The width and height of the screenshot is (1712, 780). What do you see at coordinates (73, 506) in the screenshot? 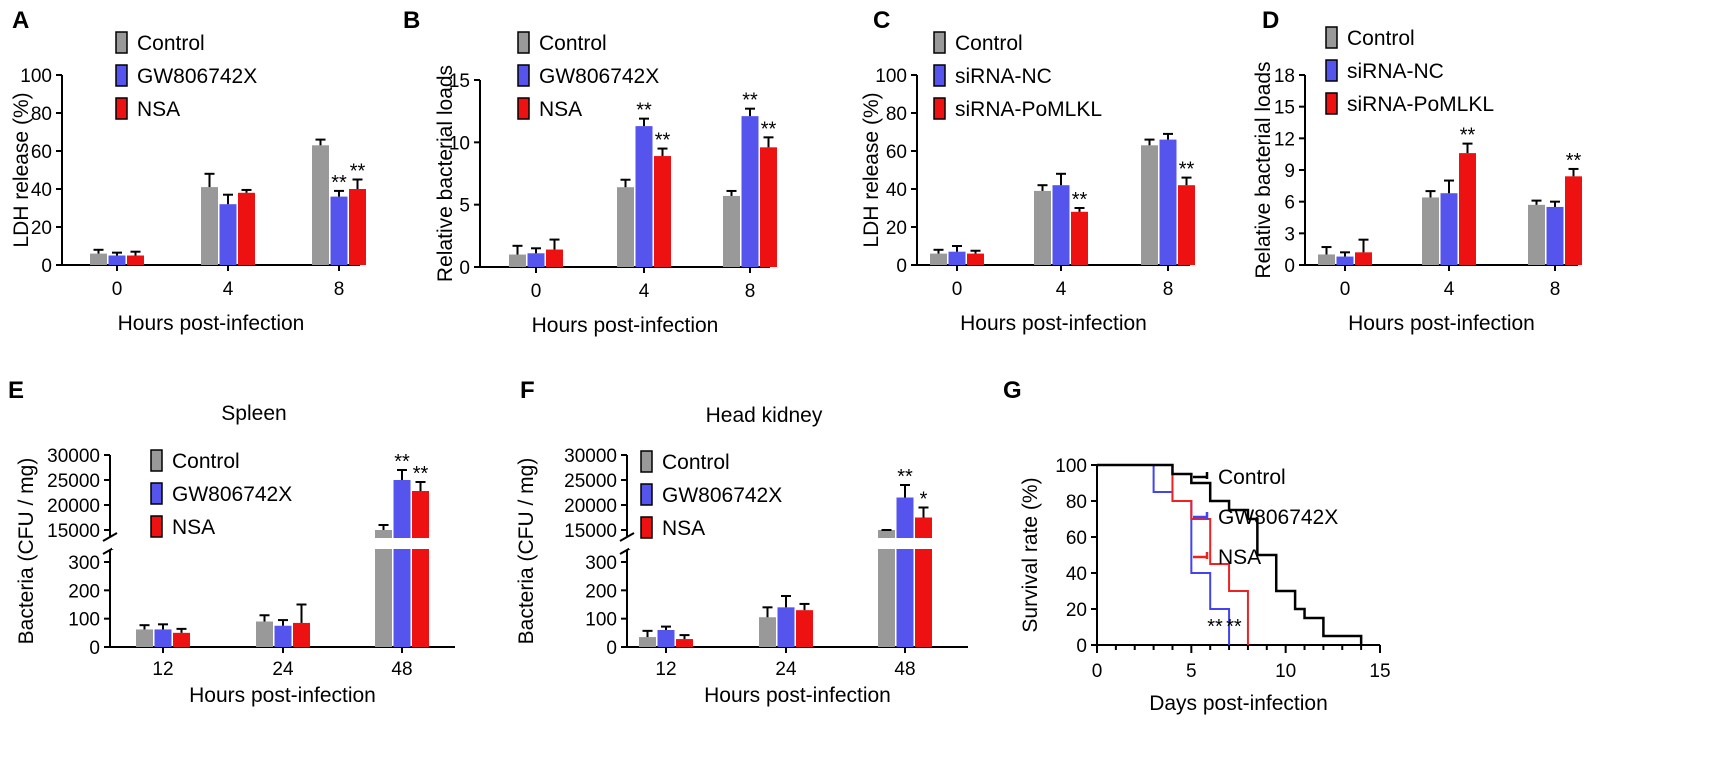
I see `y-tick-label-e-5: 20000` at bounding box center [73, 506].